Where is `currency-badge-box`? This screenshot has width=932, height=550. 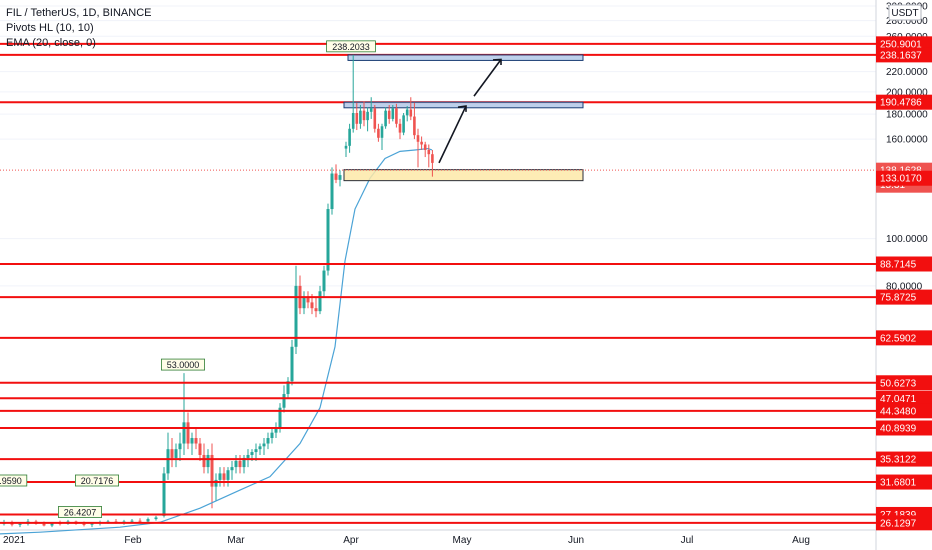
currency-badge-box is located at coordinates (905, 12).